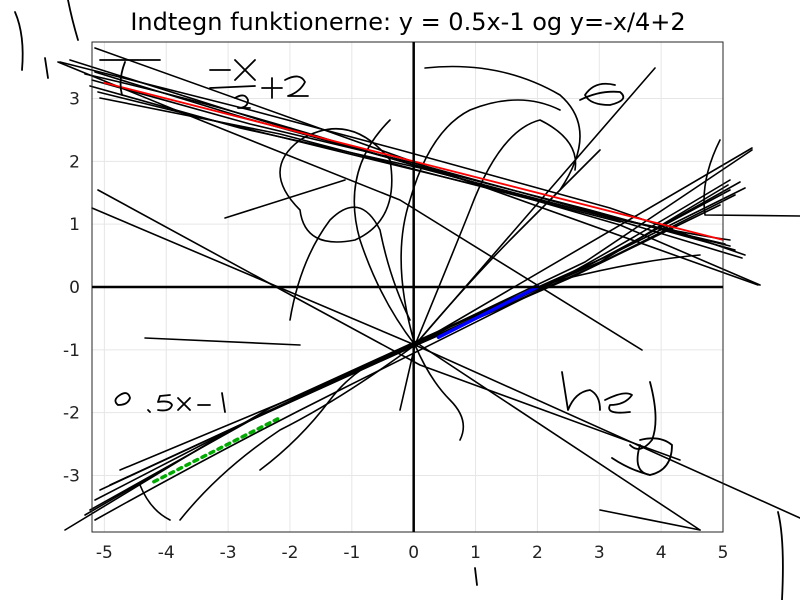 This screenshot has width=800, height=600. I want to click on x-tick-label: -3, so click(228, 553).